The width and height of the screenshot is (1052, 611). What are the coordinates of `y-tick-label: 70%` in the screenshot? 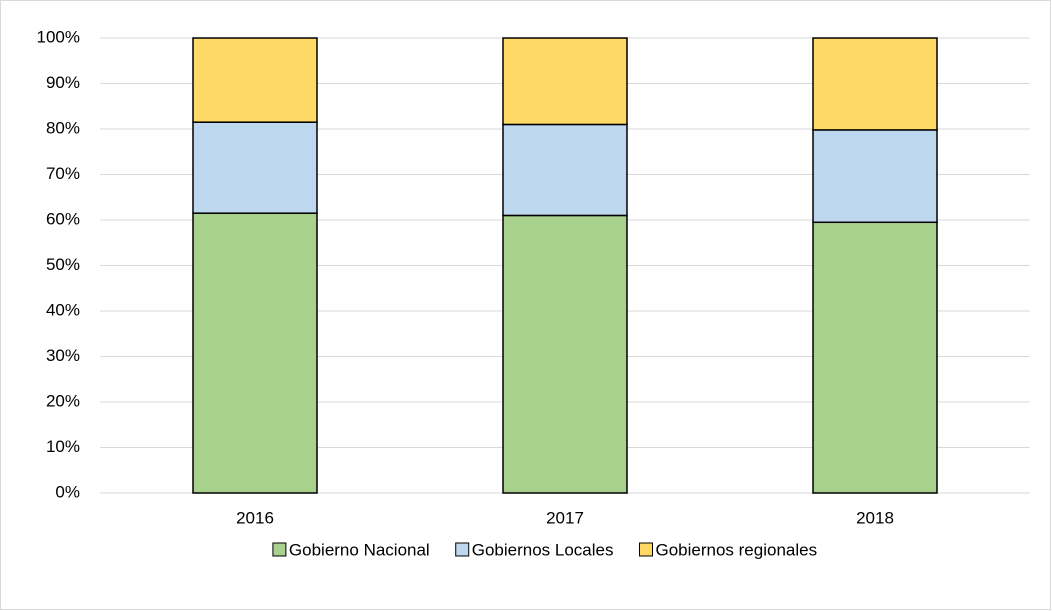 It's located at (63, 173).